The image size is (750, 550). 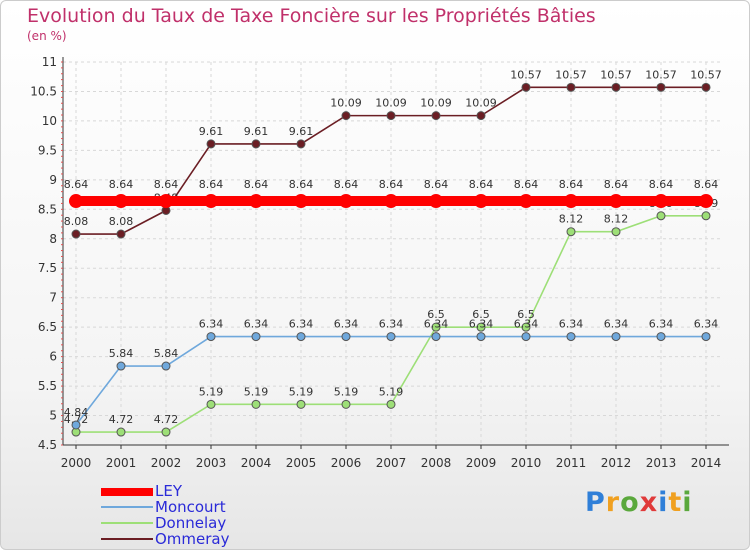 What do you see at coordinates (127, 523) in the screenshot?
I see `legend-swatch-donnelay` at bounding box center [127, 523].